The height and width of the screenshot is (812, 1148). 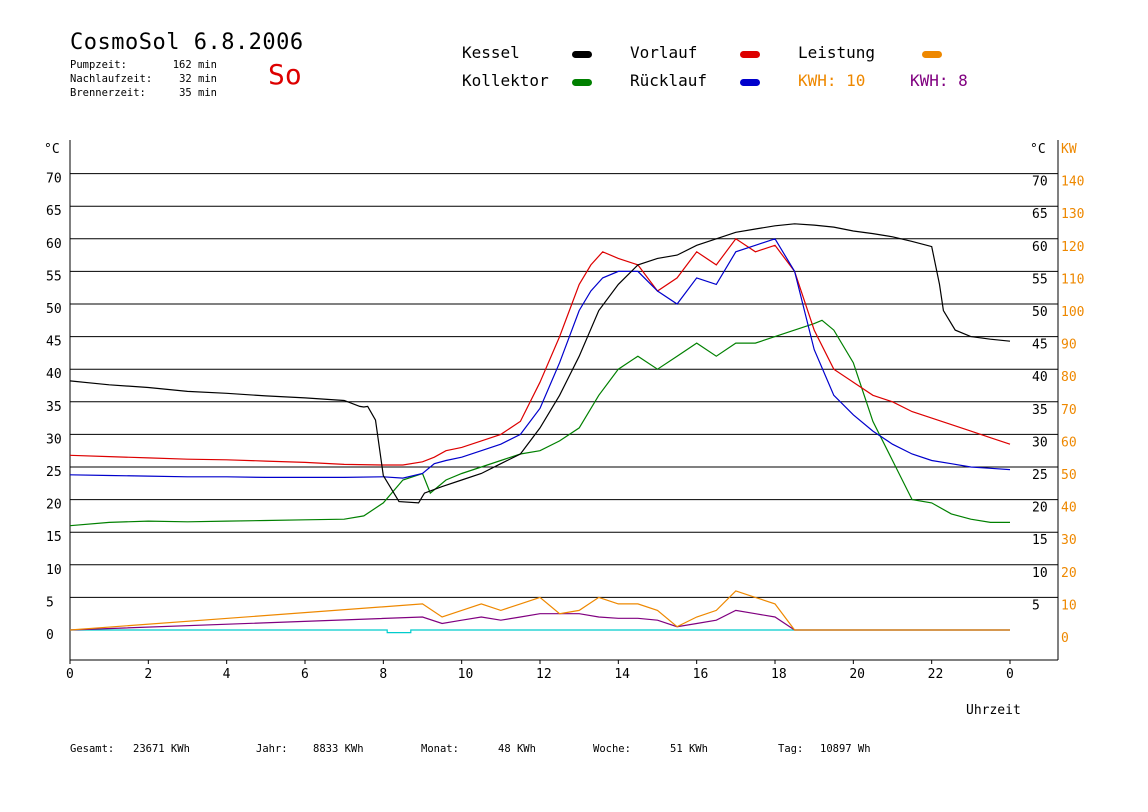 I want to click on y-tick-kw: 10, so click(x=1069, y=605).